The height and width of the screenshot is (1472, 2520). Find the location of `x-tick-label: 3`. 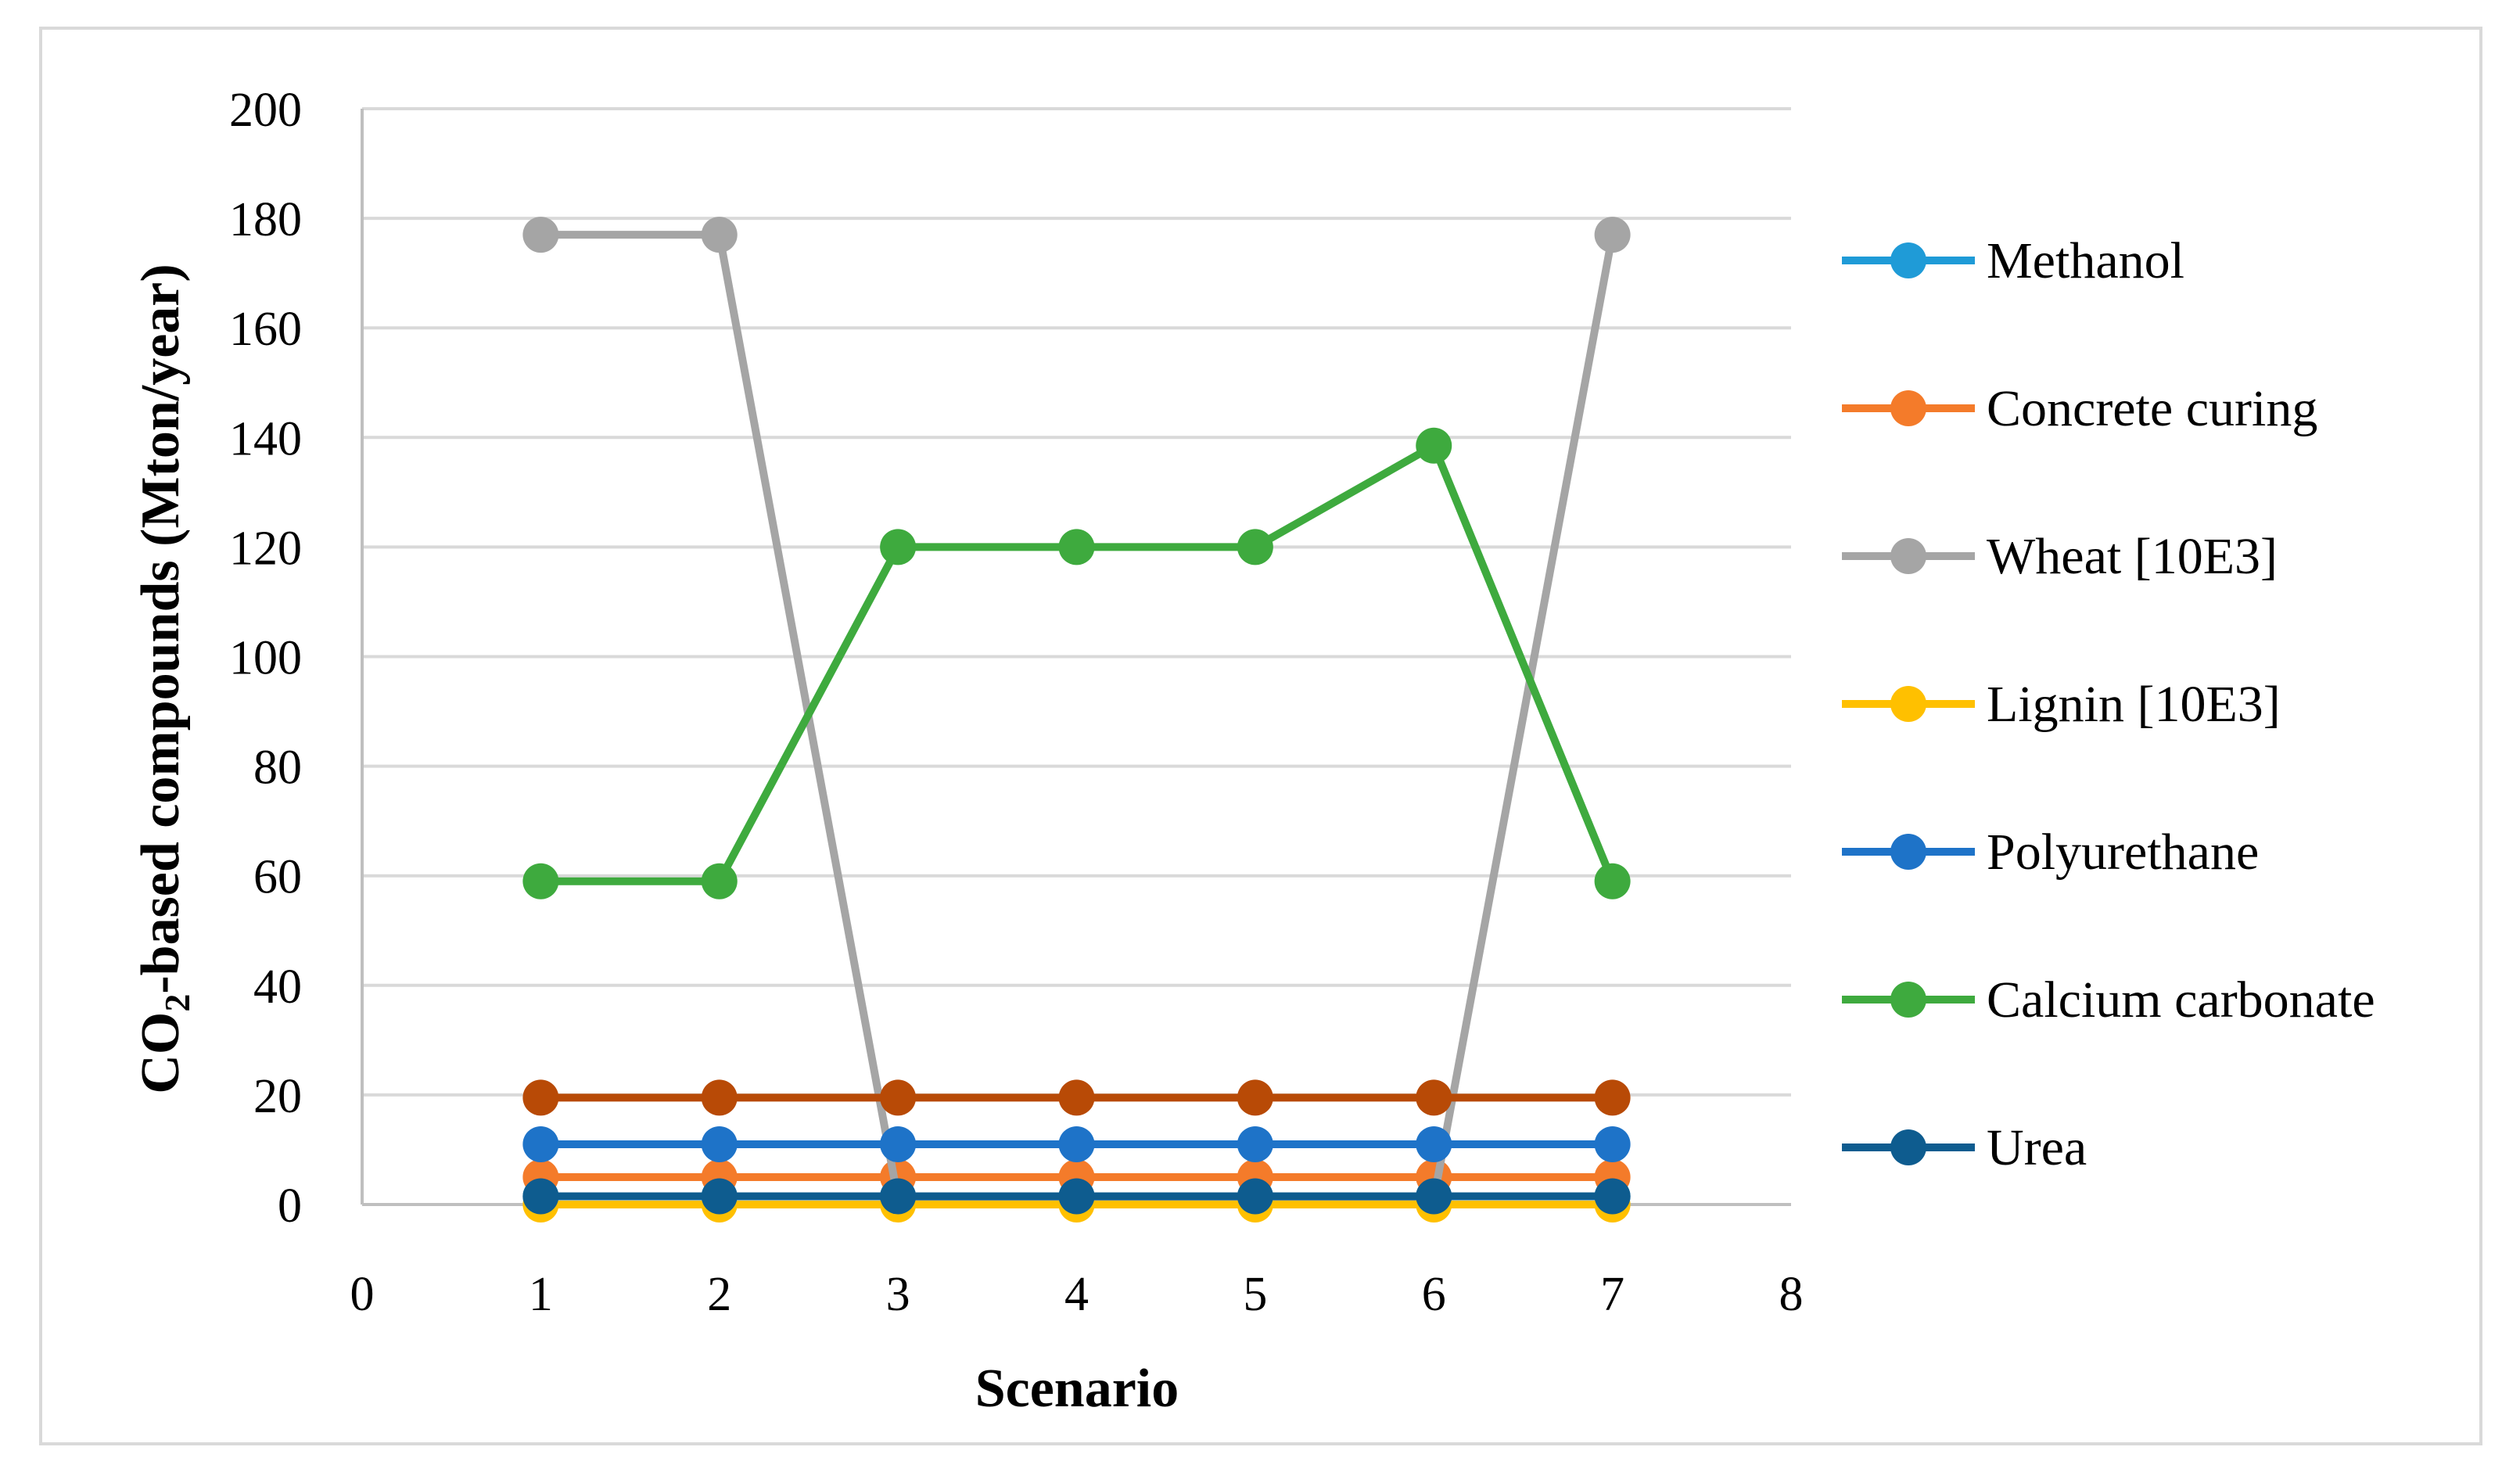

x-tick-label: 3 is located at coordinates (898, 1294).